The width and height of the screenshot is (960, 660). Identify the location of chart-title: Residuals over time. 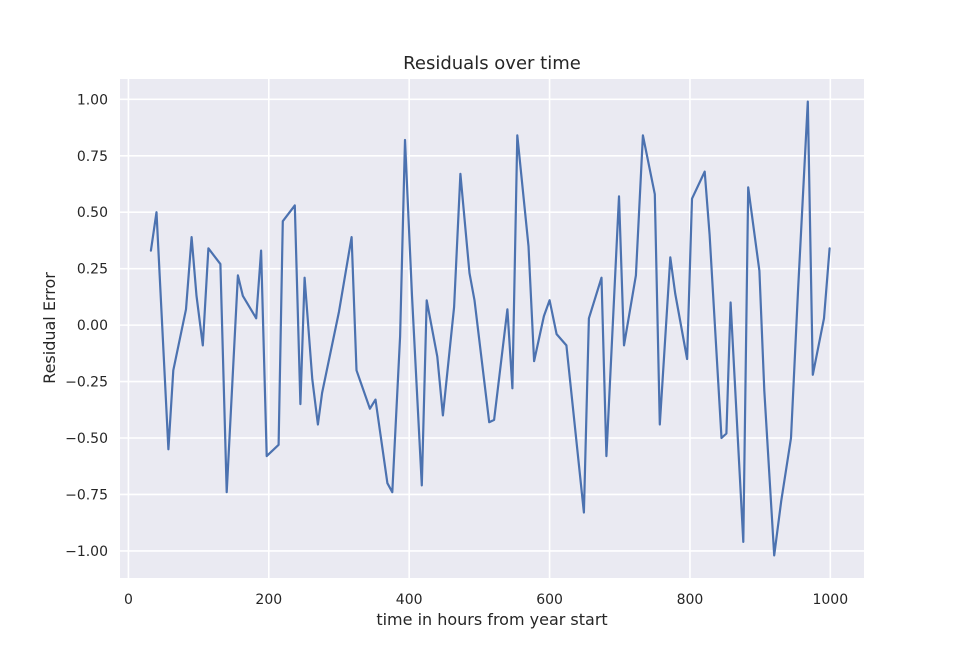
(492, 63).